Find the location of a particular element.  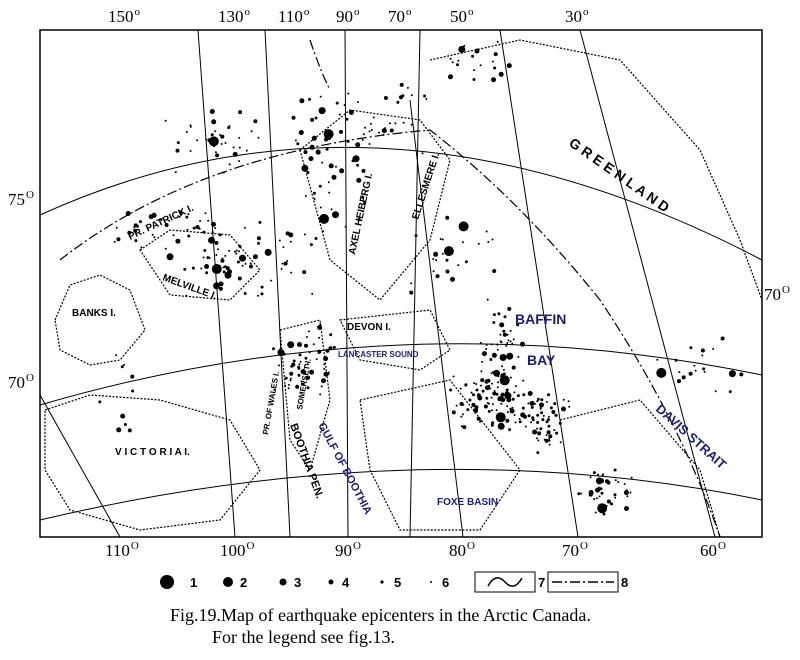

place-label: BAFFIN is located at coordinates (540, 319).